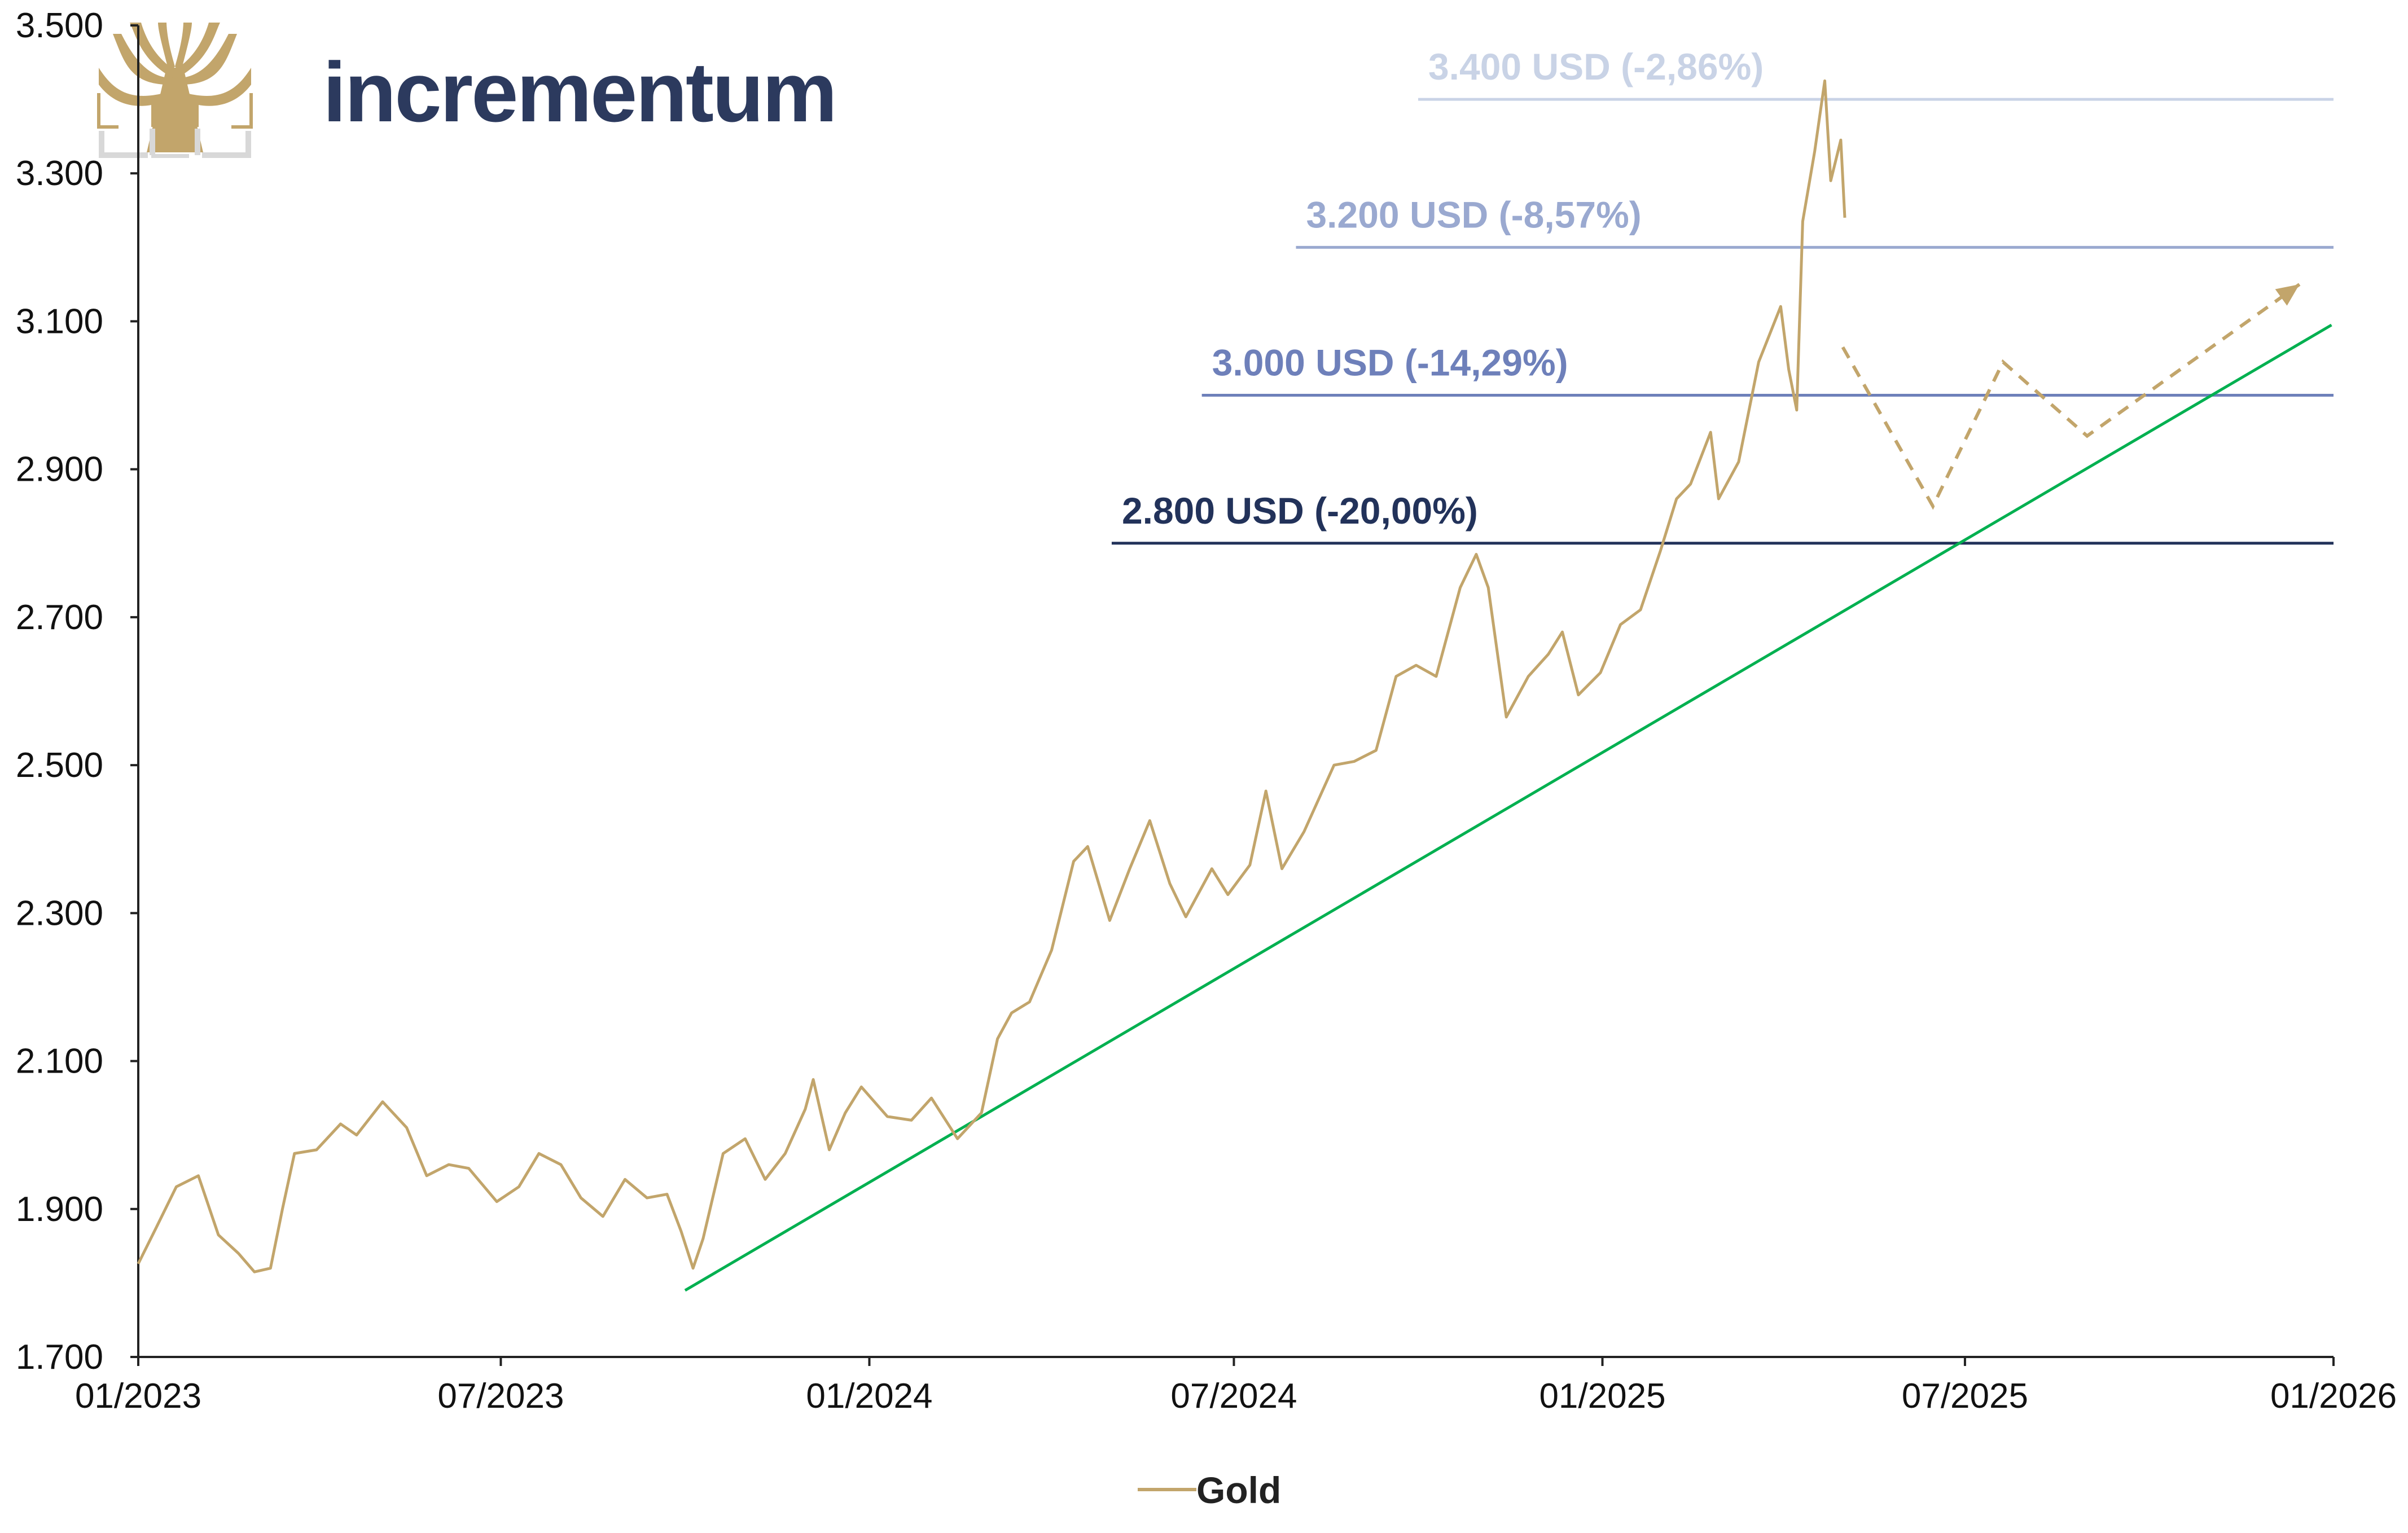 The width and height of the screenshot is (2408, 1533). Describe the element at coordinates (1965, 1396) in the screenshot. I see `x-tick-label: 07/2025` at that location.